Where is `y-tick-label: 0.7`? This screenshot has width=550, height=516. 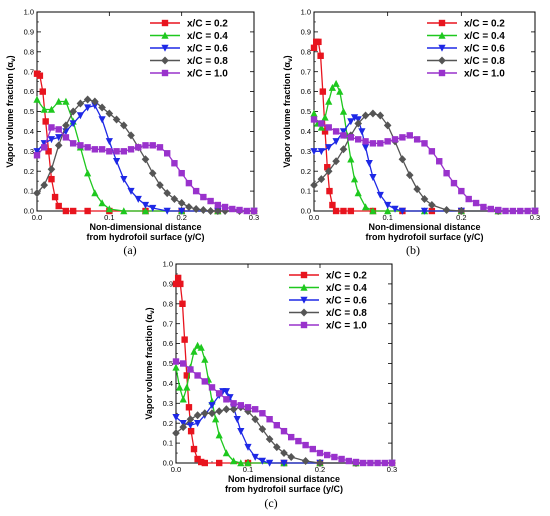 y-tick-label: 0.7 is located at coordinates (306, 71).